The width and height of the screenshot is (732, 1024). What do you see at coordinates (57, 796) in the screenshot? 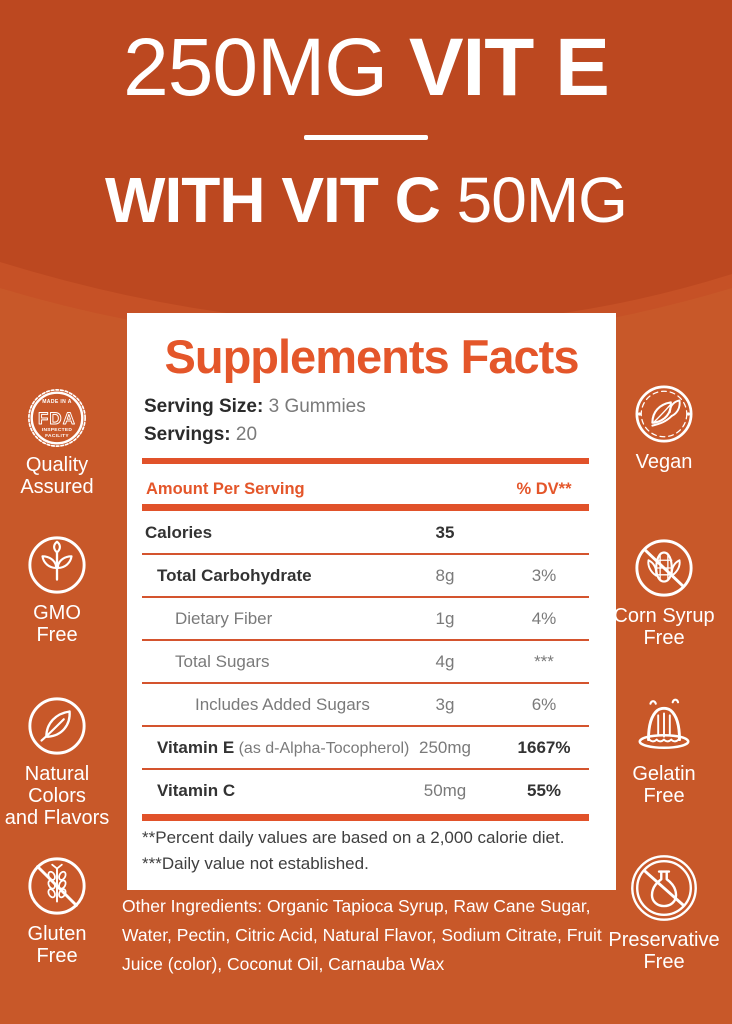
I see `badge-label: Natural Colors and Flavors` at bounding box center [57, 796].